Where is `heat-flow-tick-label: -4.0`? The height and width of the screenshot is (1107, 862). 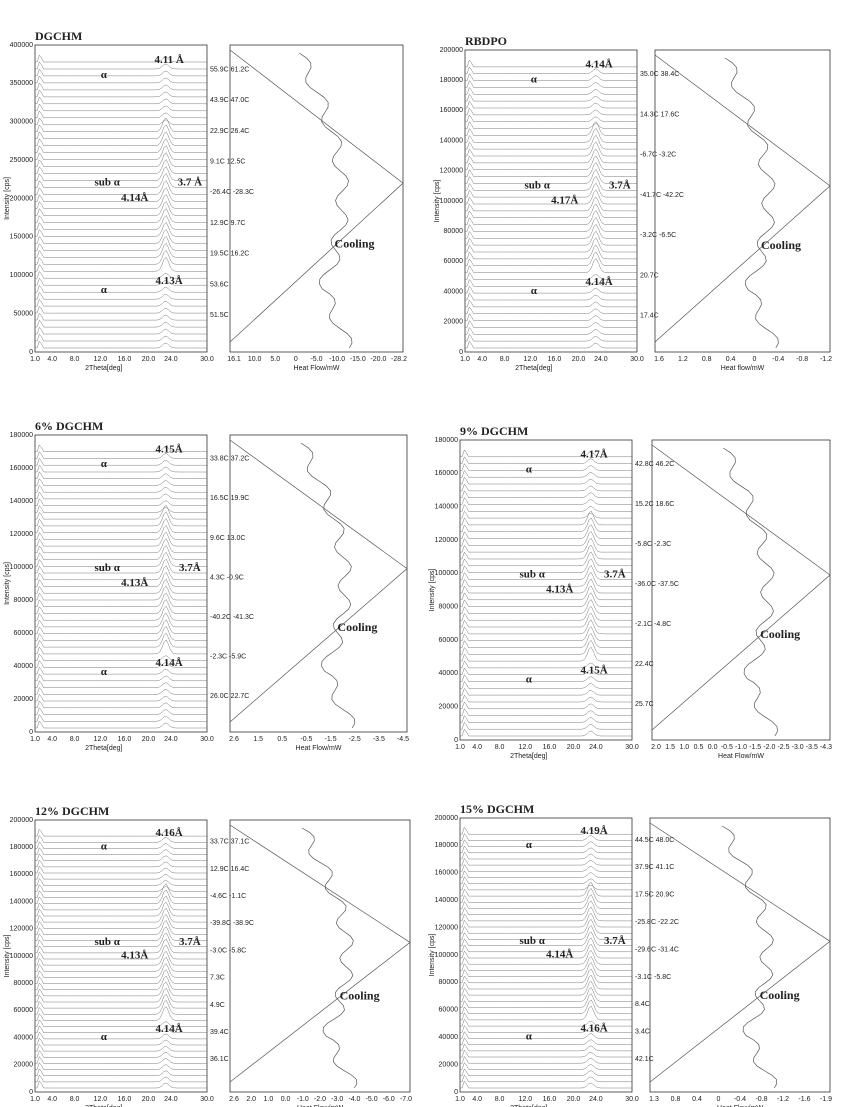 heat-flow-tick-label: -4.0 is located at coordinates (354, 1099).